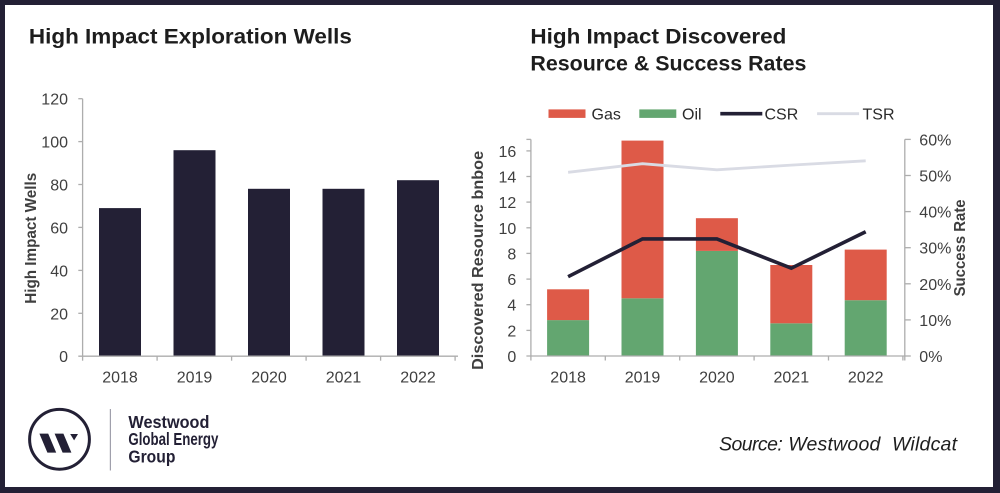  Describe the element at coordinates (960, 247) in the screenshot. I see `svg-text: Success Rate` at that location.